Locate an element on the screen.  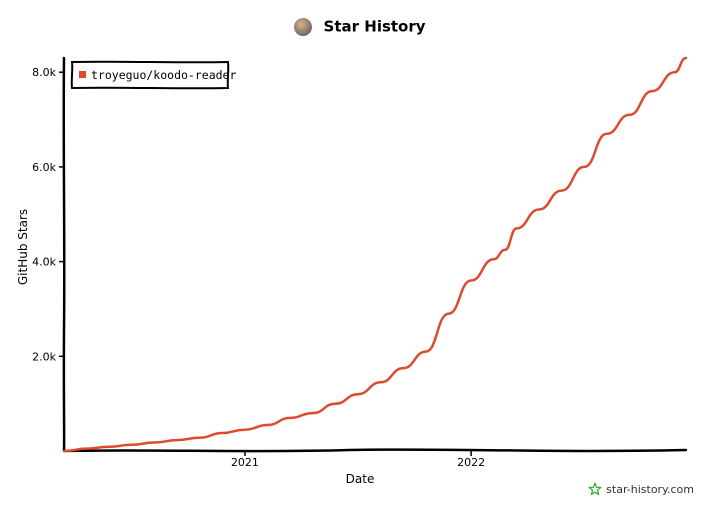
legend-swatch is located at coordinates (82, 74).